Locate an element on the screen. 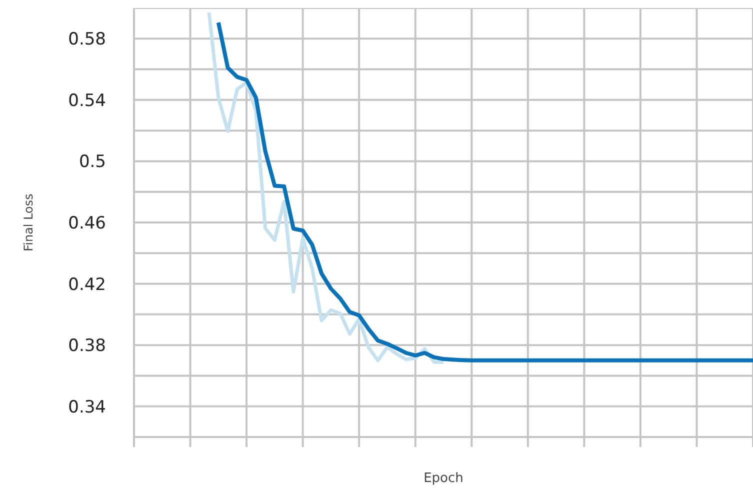  x-axis-title: Epoch is located at coordinates (444, 478).